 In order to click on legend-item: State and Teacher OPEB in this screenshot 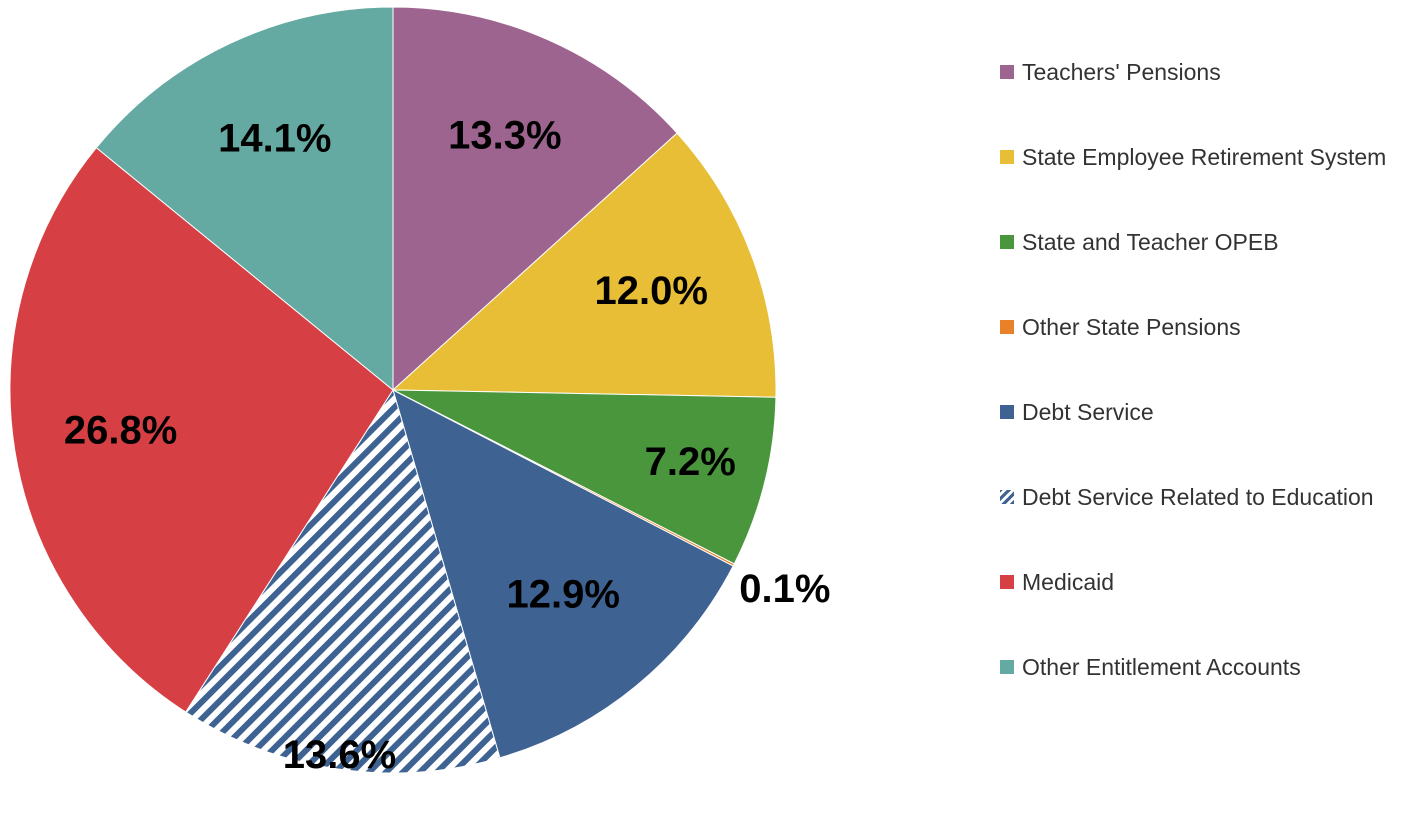, I will do `click(1201, 242)`.